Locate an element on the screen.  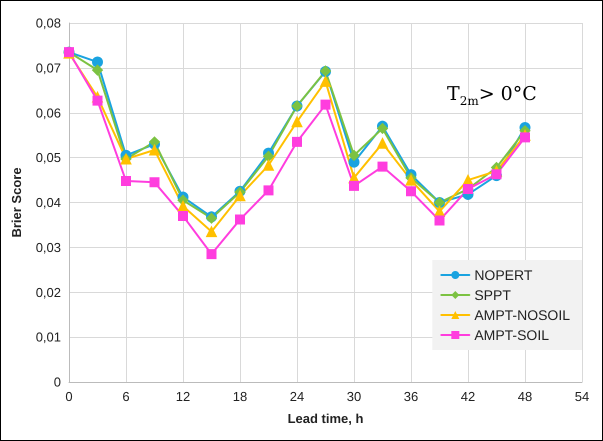
x-tick-label: 18 is located at coordinates (240, 396).